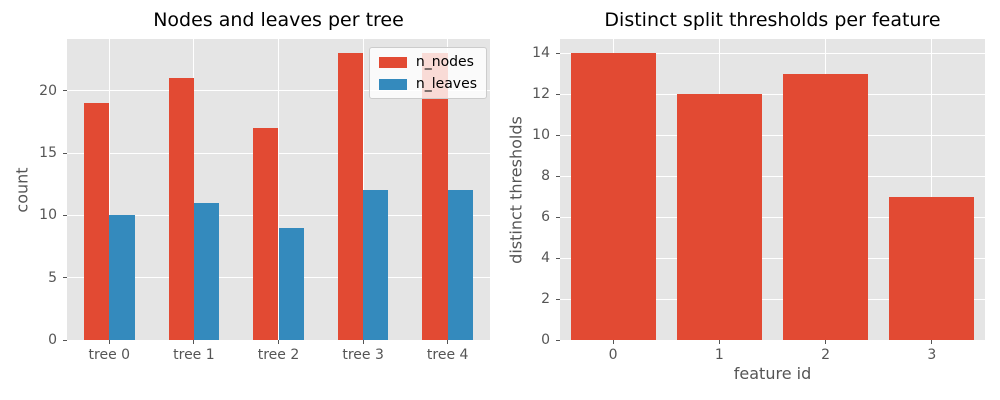  What do you see at coordinates (48, 153) in the screenshot?
I see `y-tick-label: 15` at bounding box center [48, 153].